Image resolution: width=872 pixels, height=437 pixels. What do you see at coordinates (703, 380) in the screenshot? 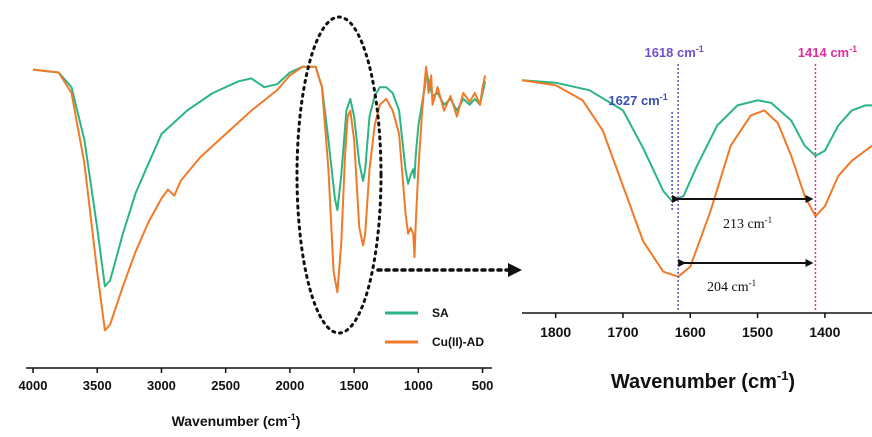
I see `right-x-axis-title: Wavenumber (cm-1)` at bounding box center [703, 380].